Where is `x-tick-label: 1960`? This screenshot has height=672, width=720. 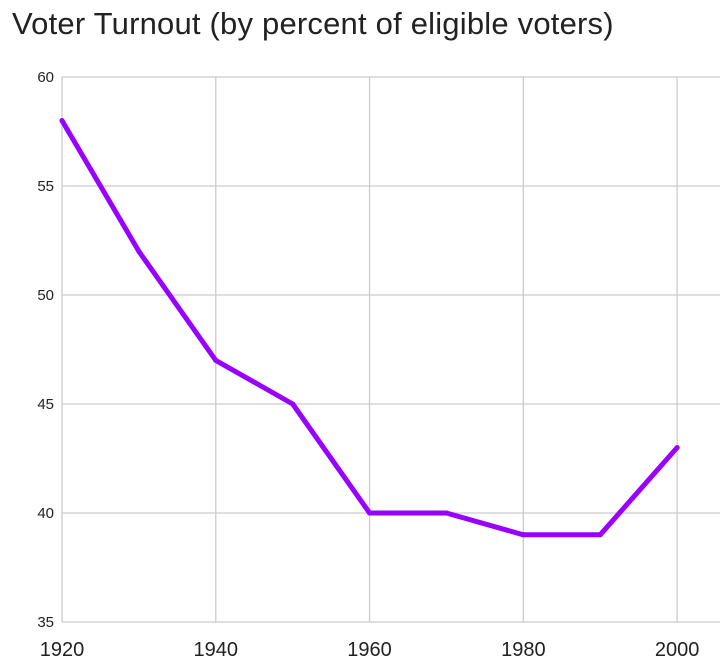
x-tick-label: 1960 is located at coordinates (369, 650).